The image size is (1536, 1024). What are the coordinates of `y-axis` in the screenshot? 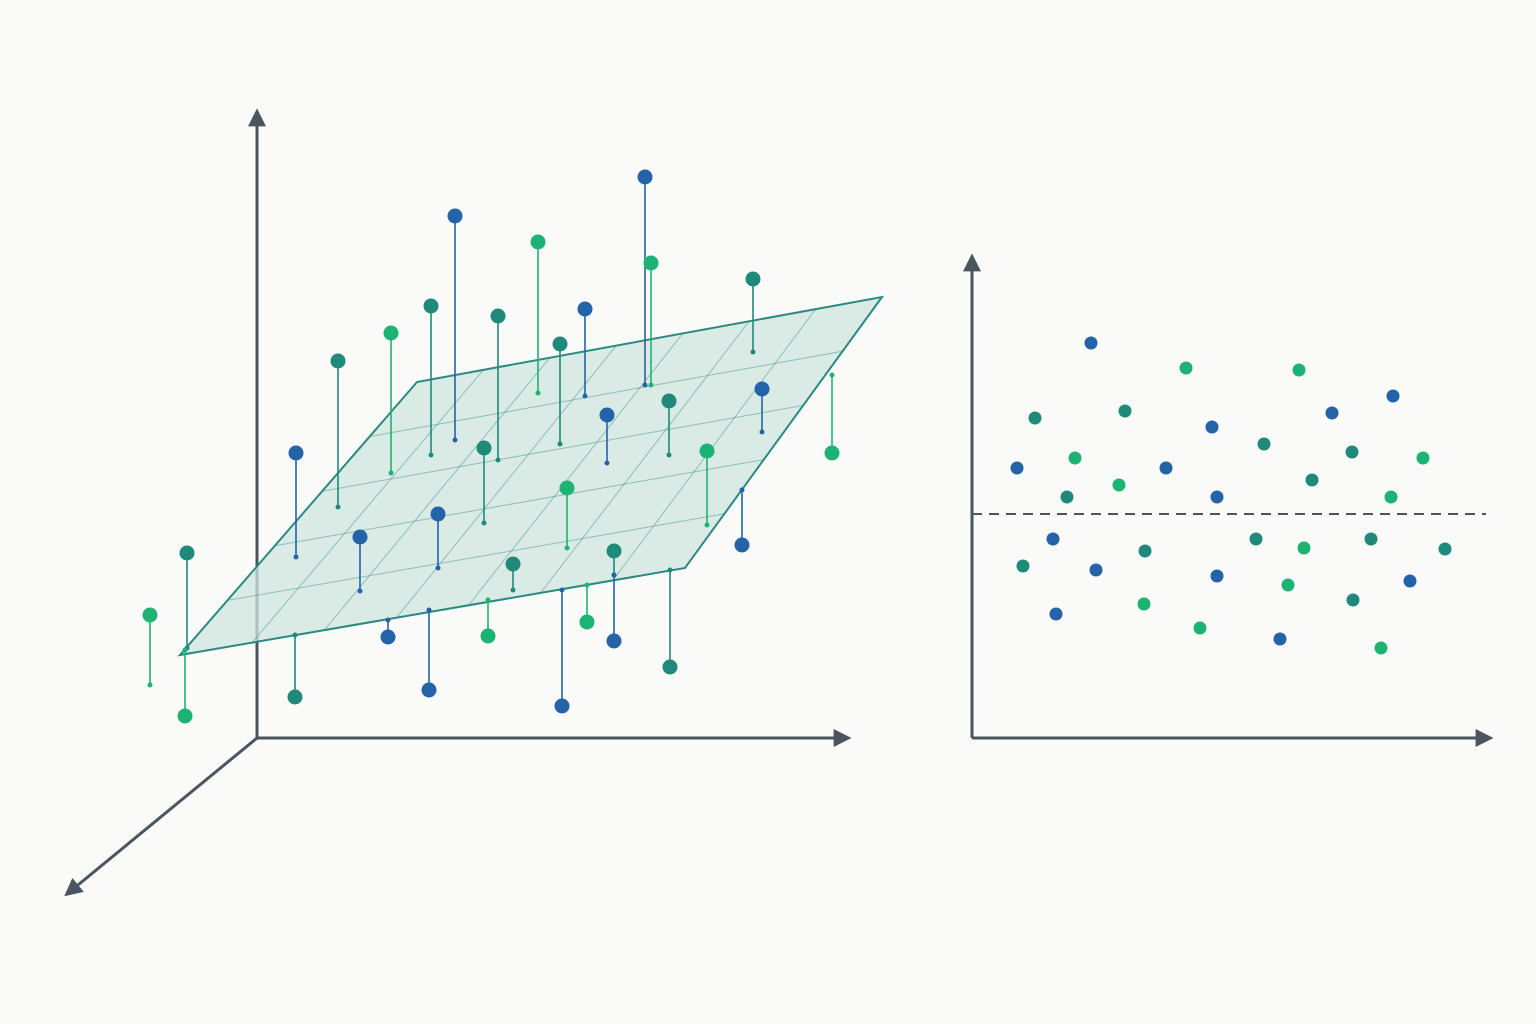 It's located at (161, 816).